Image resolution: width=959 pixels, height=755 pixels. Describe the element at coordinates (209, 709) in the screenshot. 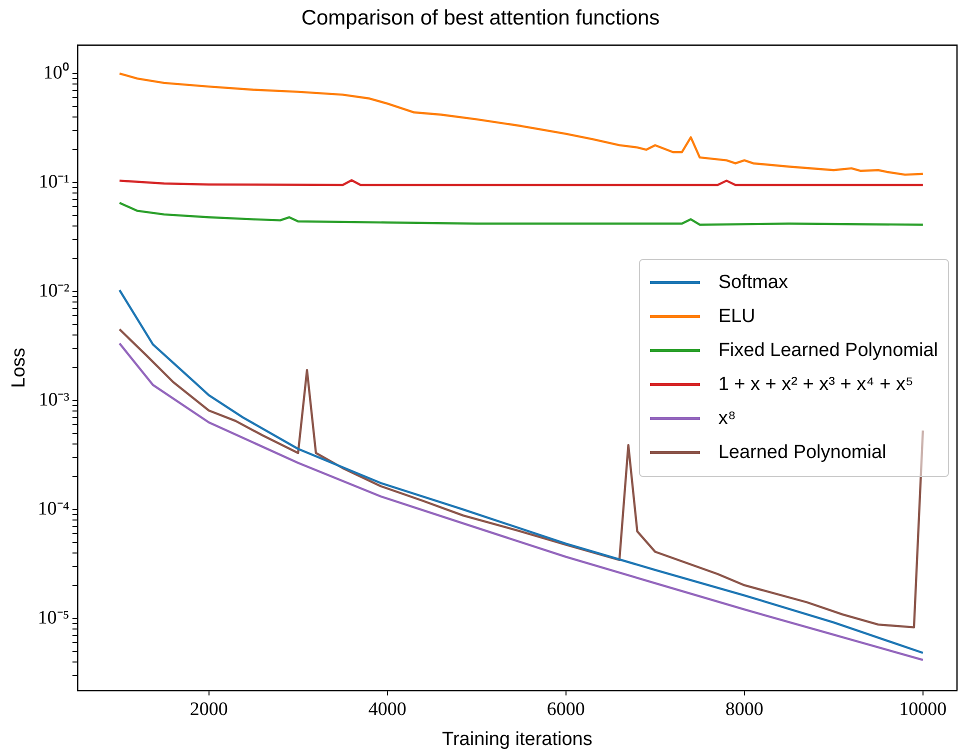

I see `x-tick-label: 2000` at that location.